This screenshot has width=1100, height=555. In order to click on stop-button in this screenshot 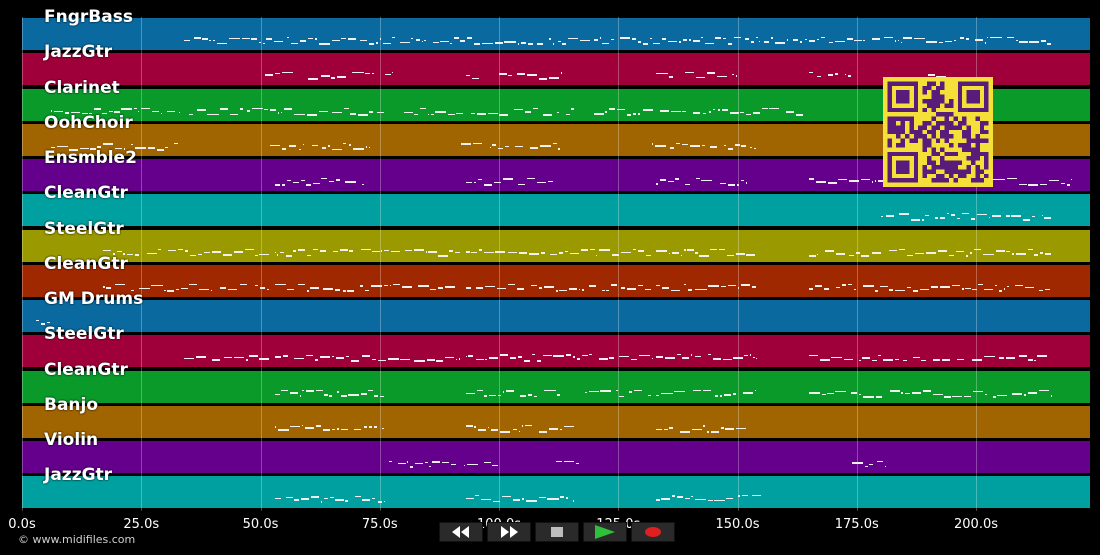, I will do `click(557, 532)`.